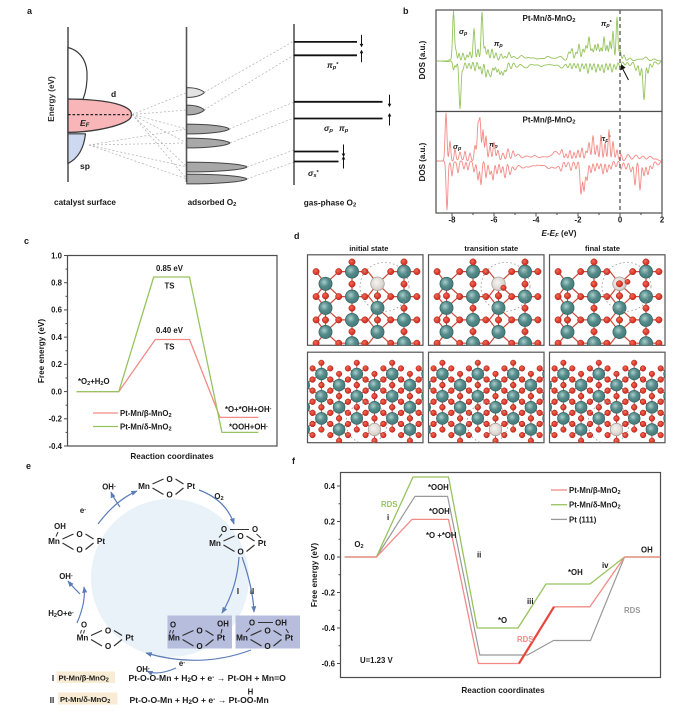 The height and width of the screenshot is (721, 696). Describe the element at coordinates (330, 486) in the screenshot. I see `svg-text: 0.4` at that location.